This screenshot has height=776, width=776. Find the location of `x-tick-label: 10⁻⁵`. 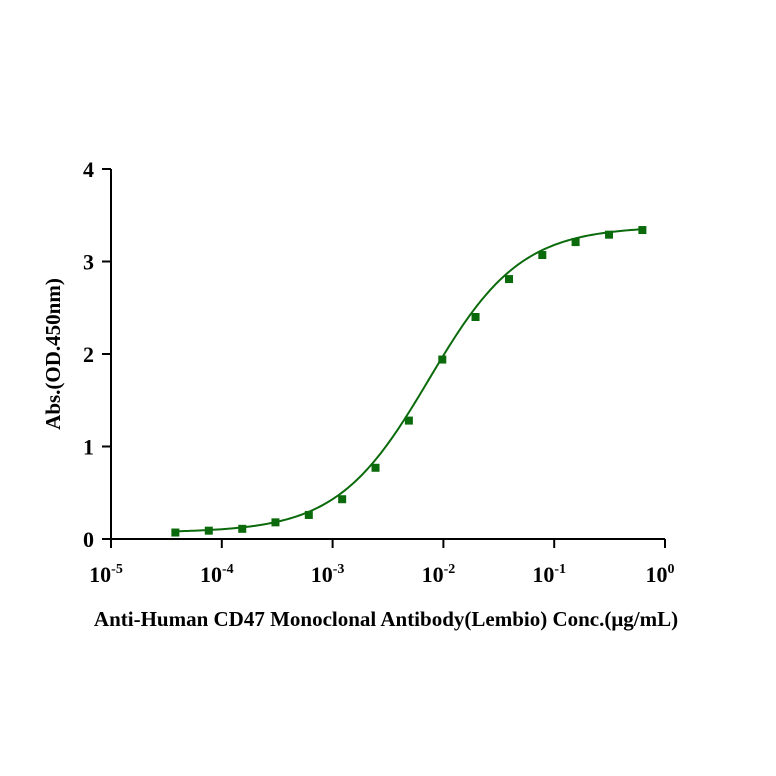

x-tick-label: 10⁻⁵ is located at coordinates (106, 574).